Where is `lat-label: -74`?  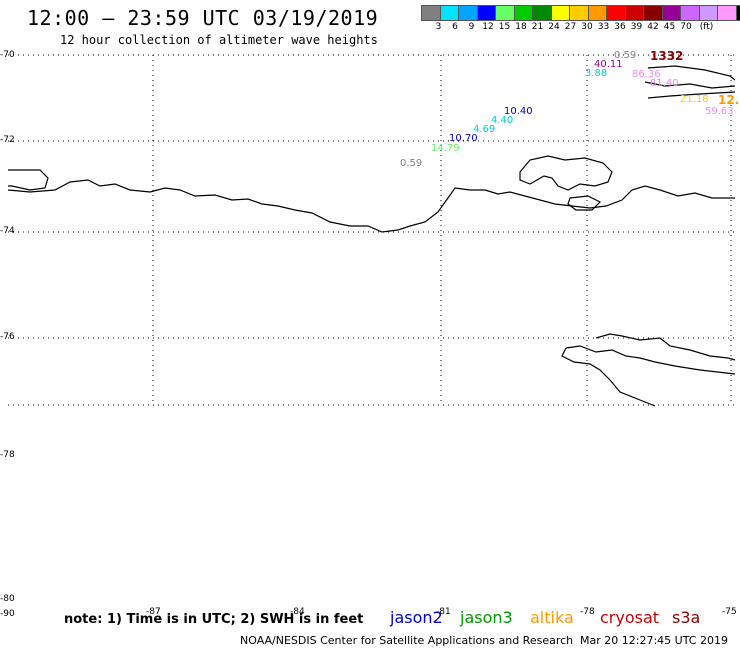 lat-label: -74 is located at coordinates (7, 231).